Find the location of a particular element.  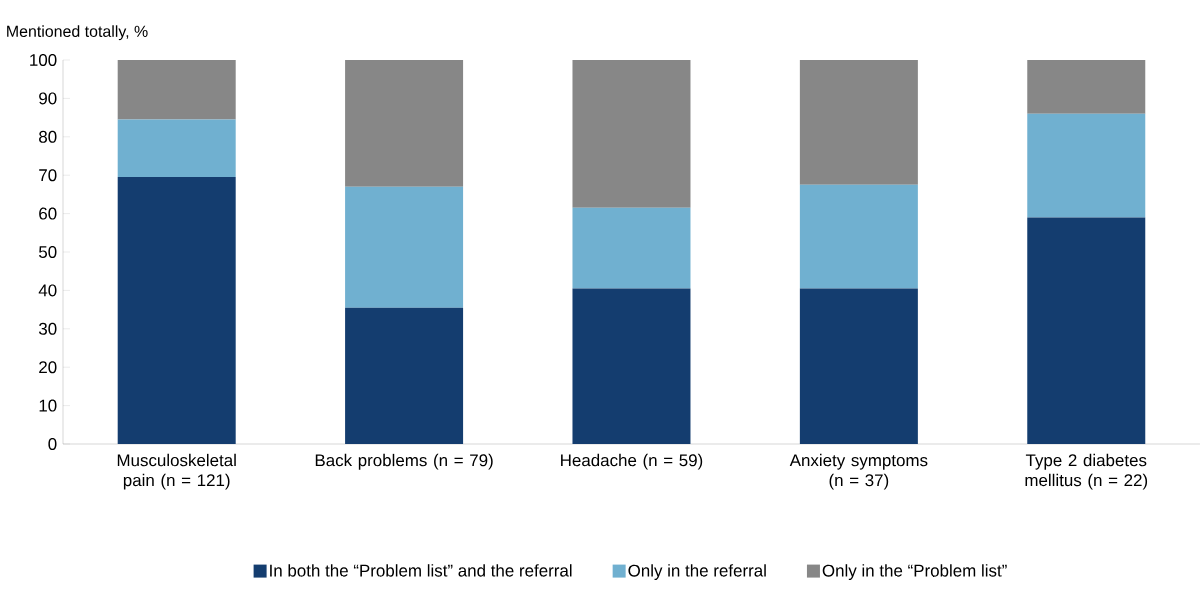

y-tick-label: 90 is located at coordinates (48, 98).